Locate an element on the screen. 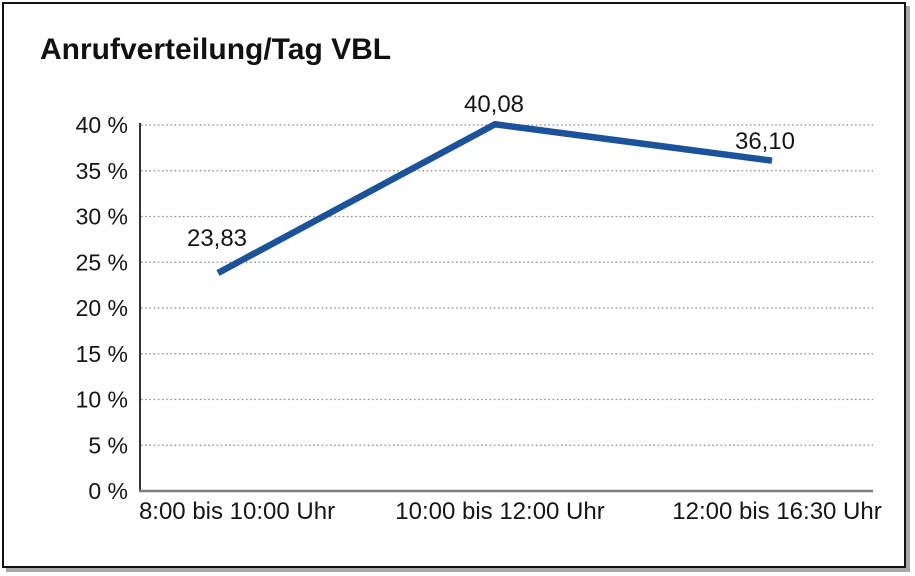 The width and height of the screenshot is (915, 576). y-tick-label: 10 % is located at coordinates (102, 400).